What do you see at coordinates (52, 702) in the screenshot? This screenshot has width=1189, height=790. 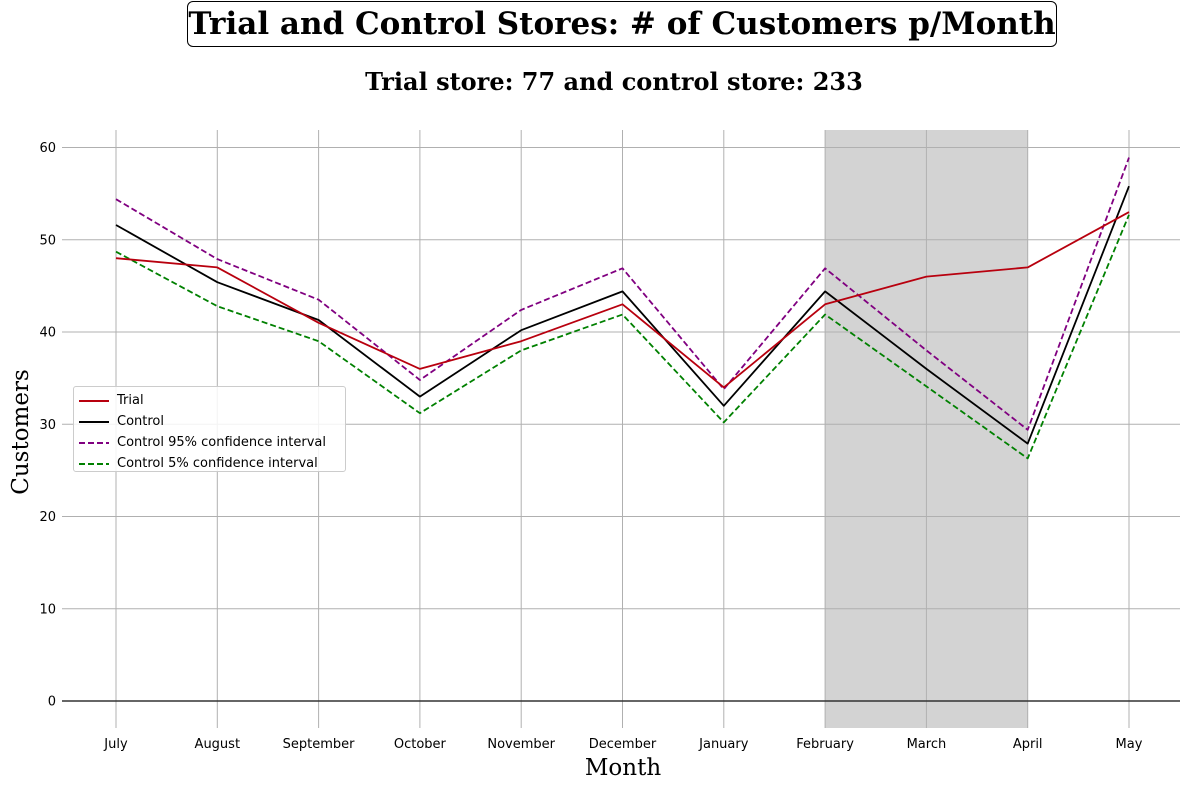 I see `y-tick-label: 0` at bounding box center [52, 702].